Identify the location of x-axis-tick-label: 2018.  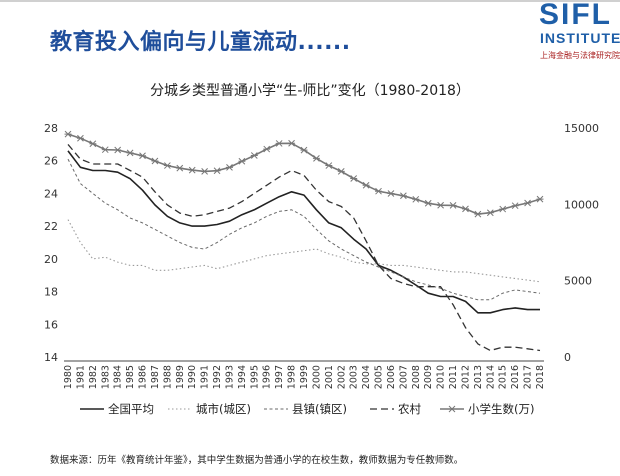
(540, 377).